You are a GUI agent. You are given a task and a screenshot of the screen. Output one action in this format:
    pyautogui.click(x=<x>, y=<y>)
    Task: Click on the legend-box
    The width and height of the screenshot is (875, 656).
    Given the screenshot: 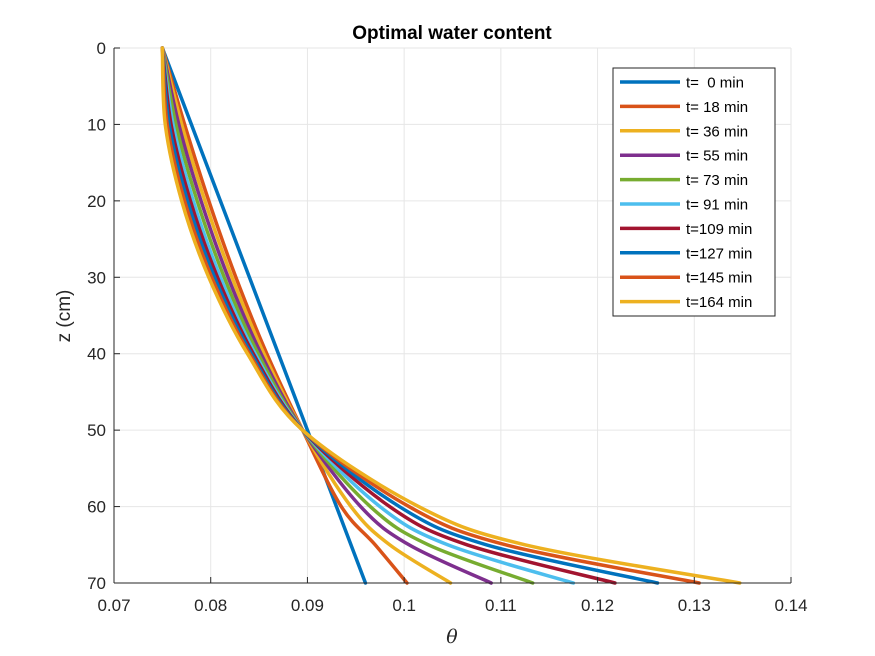 What is the action you would take?
    pyautogui.click(x=694, y=192)
    